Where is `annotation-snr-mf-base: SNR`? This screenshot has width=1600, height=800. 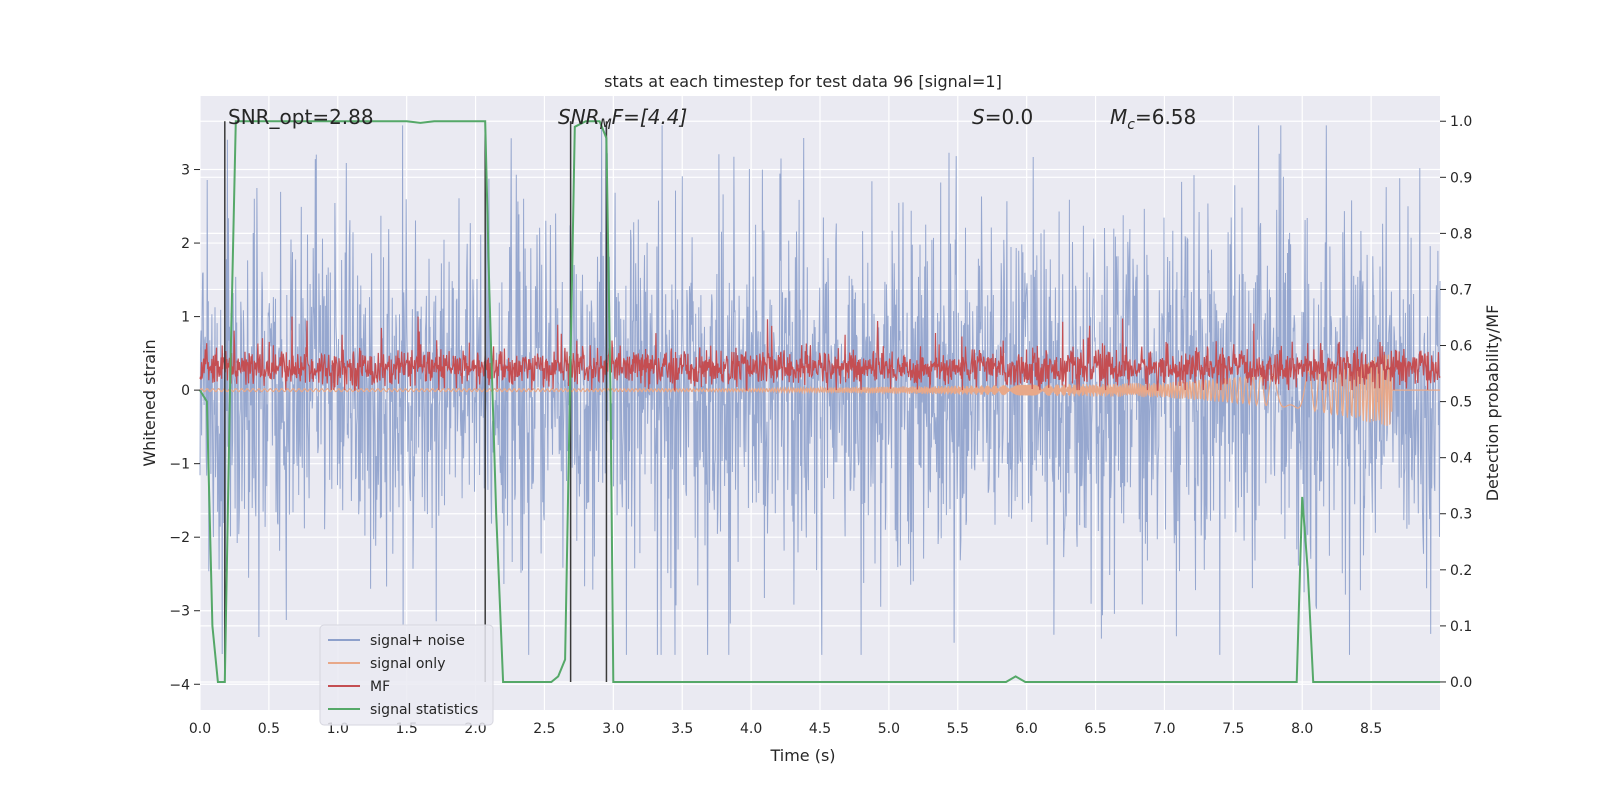 annotation-snr-mf-base: SNR is located at coordinates (579, 117).